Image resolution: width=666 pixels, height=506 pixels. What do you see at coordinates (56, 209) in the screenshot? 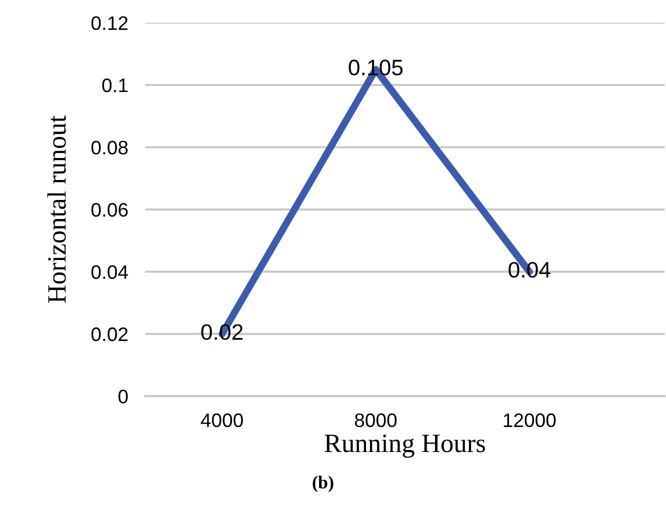
I see `y-axis-title: Horizontal runout` at bounding box center [56, 209].